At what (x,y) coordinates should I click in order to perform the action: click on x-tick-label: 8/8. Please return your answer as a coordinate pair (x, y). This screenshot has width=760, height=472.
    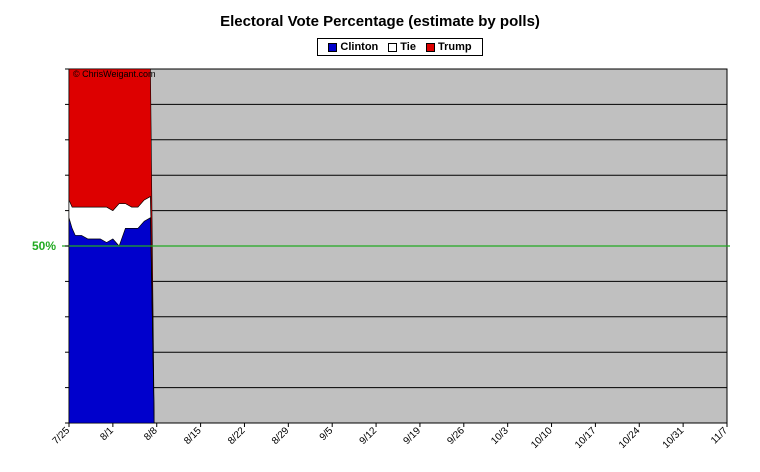
    Looking at the image, I should click on (151, 434).